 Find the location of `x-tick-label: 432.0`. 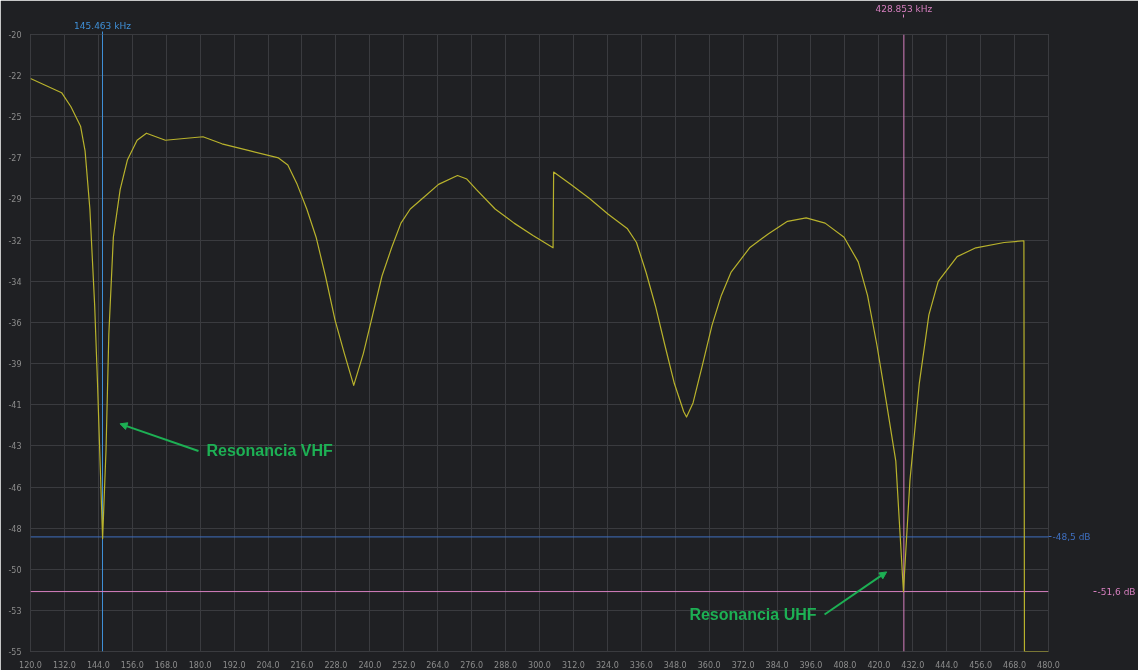

x-tick-label: 432.0 is located at coordinates (913, 665).